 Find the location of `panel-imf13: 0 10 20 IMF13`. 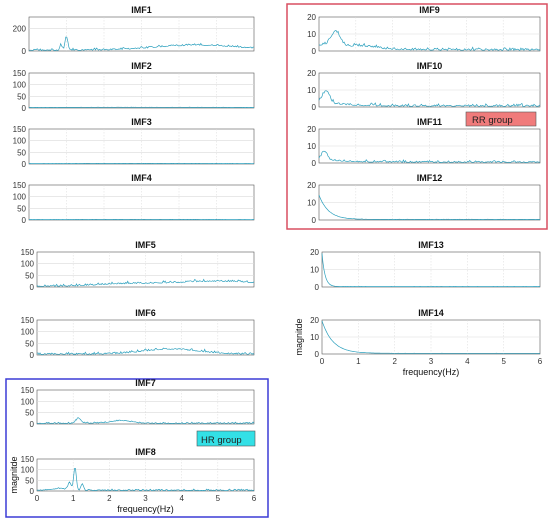

panel-imf13: 0 10 20 IMF13 is located at coordinates (425, 266).